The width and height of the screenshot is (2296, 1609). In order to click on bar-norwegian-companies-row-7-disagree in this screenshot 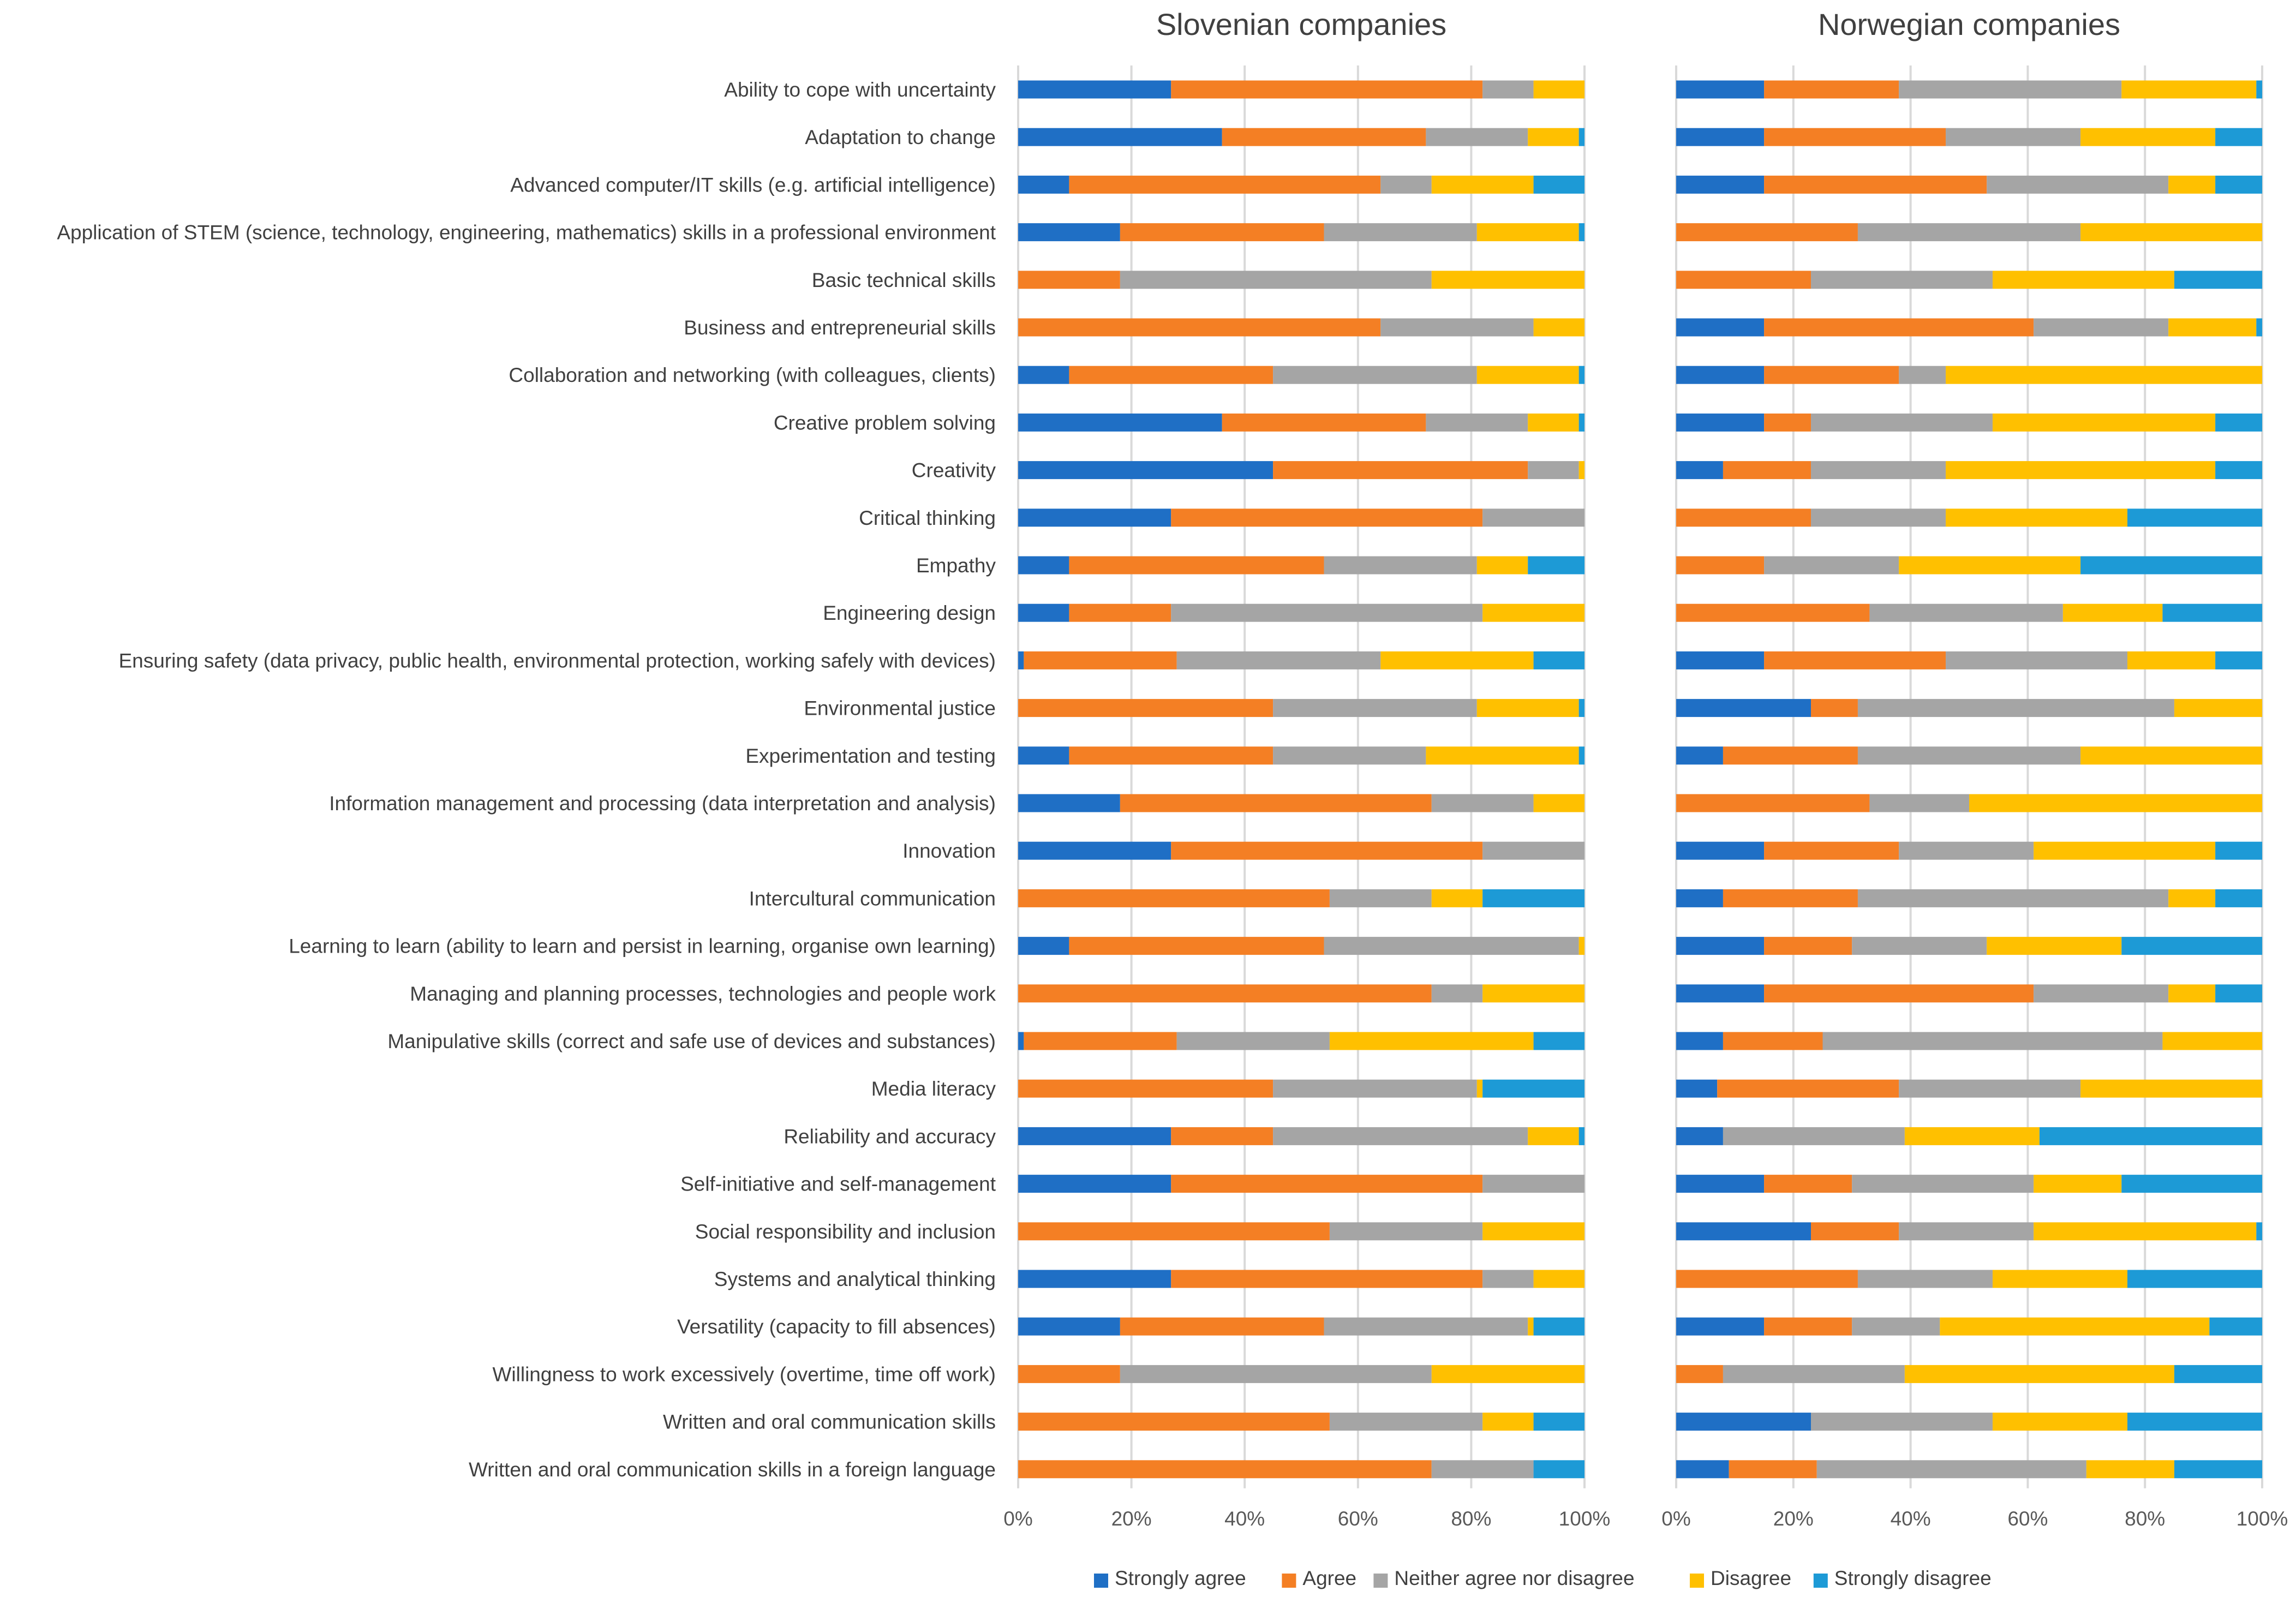, I will do `click(2104, 375)`.